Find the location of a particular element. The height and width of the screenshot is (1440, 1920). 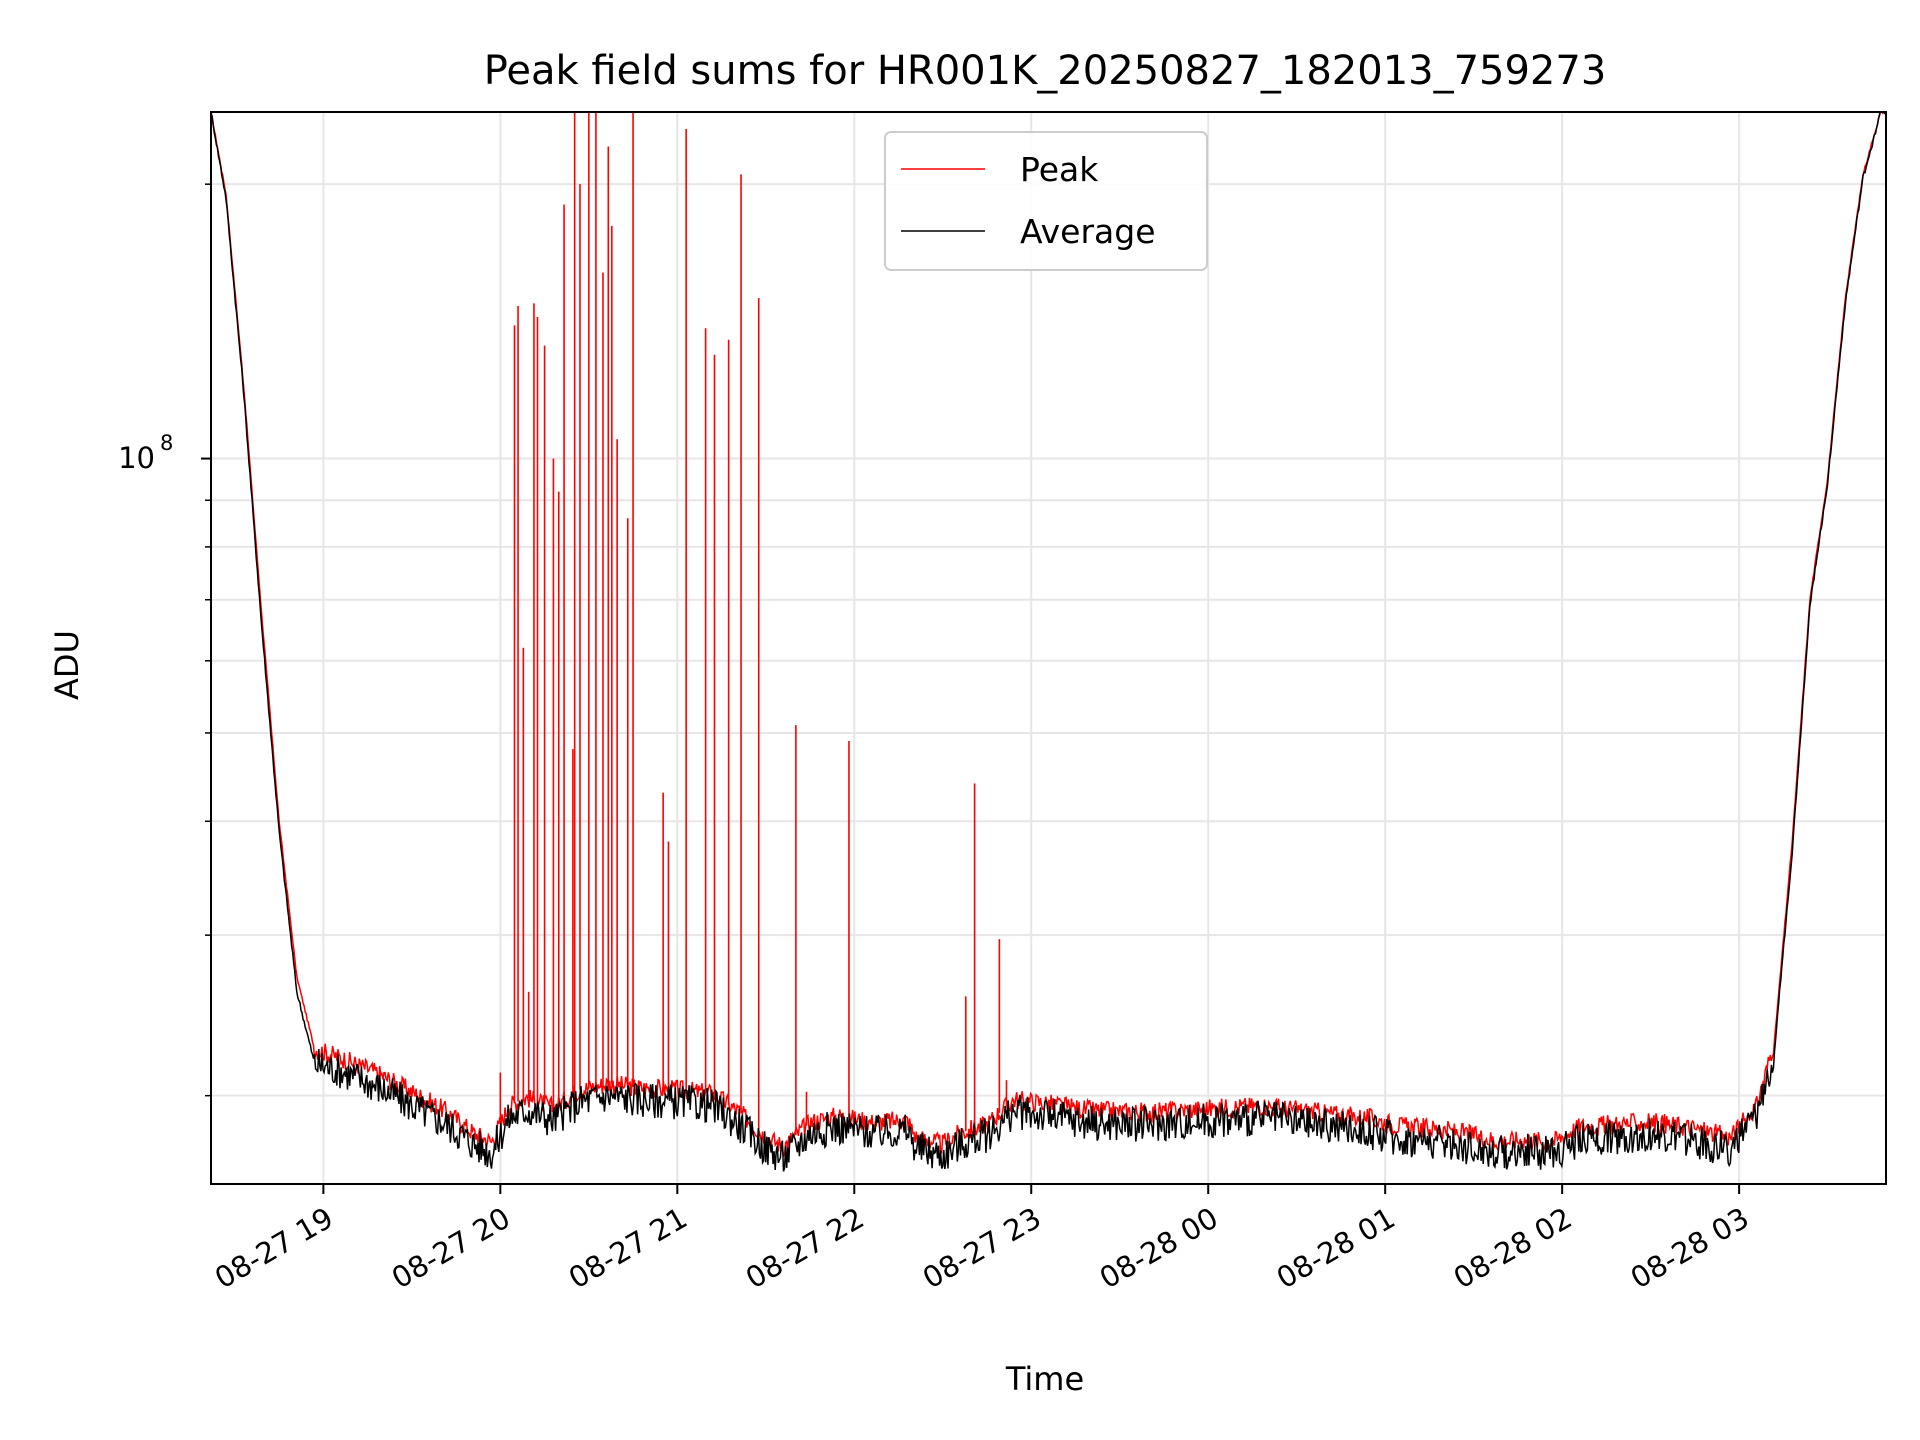

y-tick-label-base: 10 is located at coordinates (136, 458).